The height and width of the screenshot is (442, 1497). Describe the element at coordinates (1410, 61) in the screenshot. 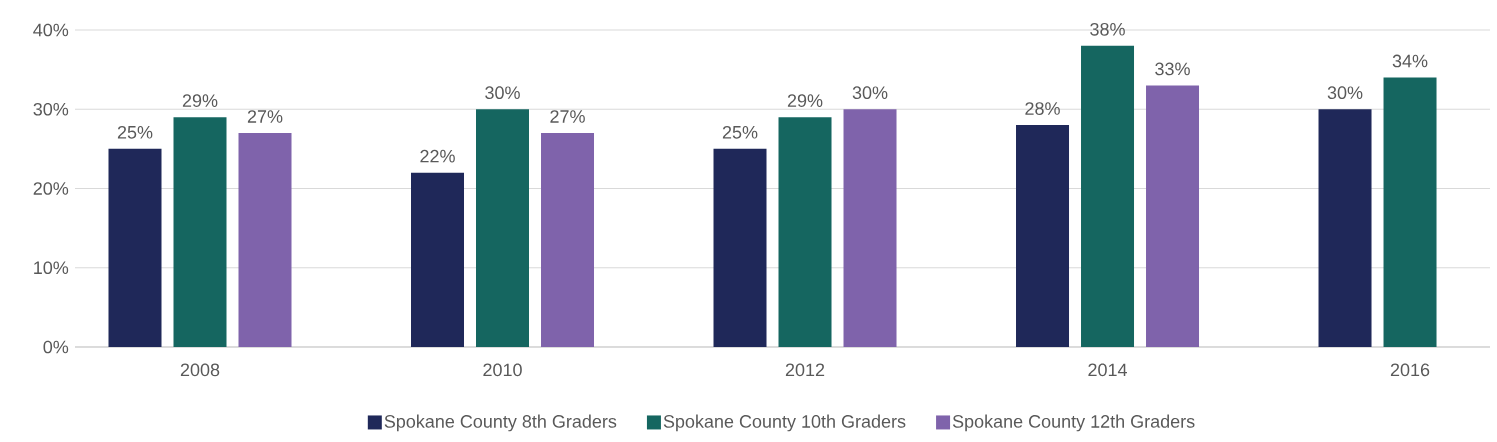

I see `data-label: 34%` at that location.